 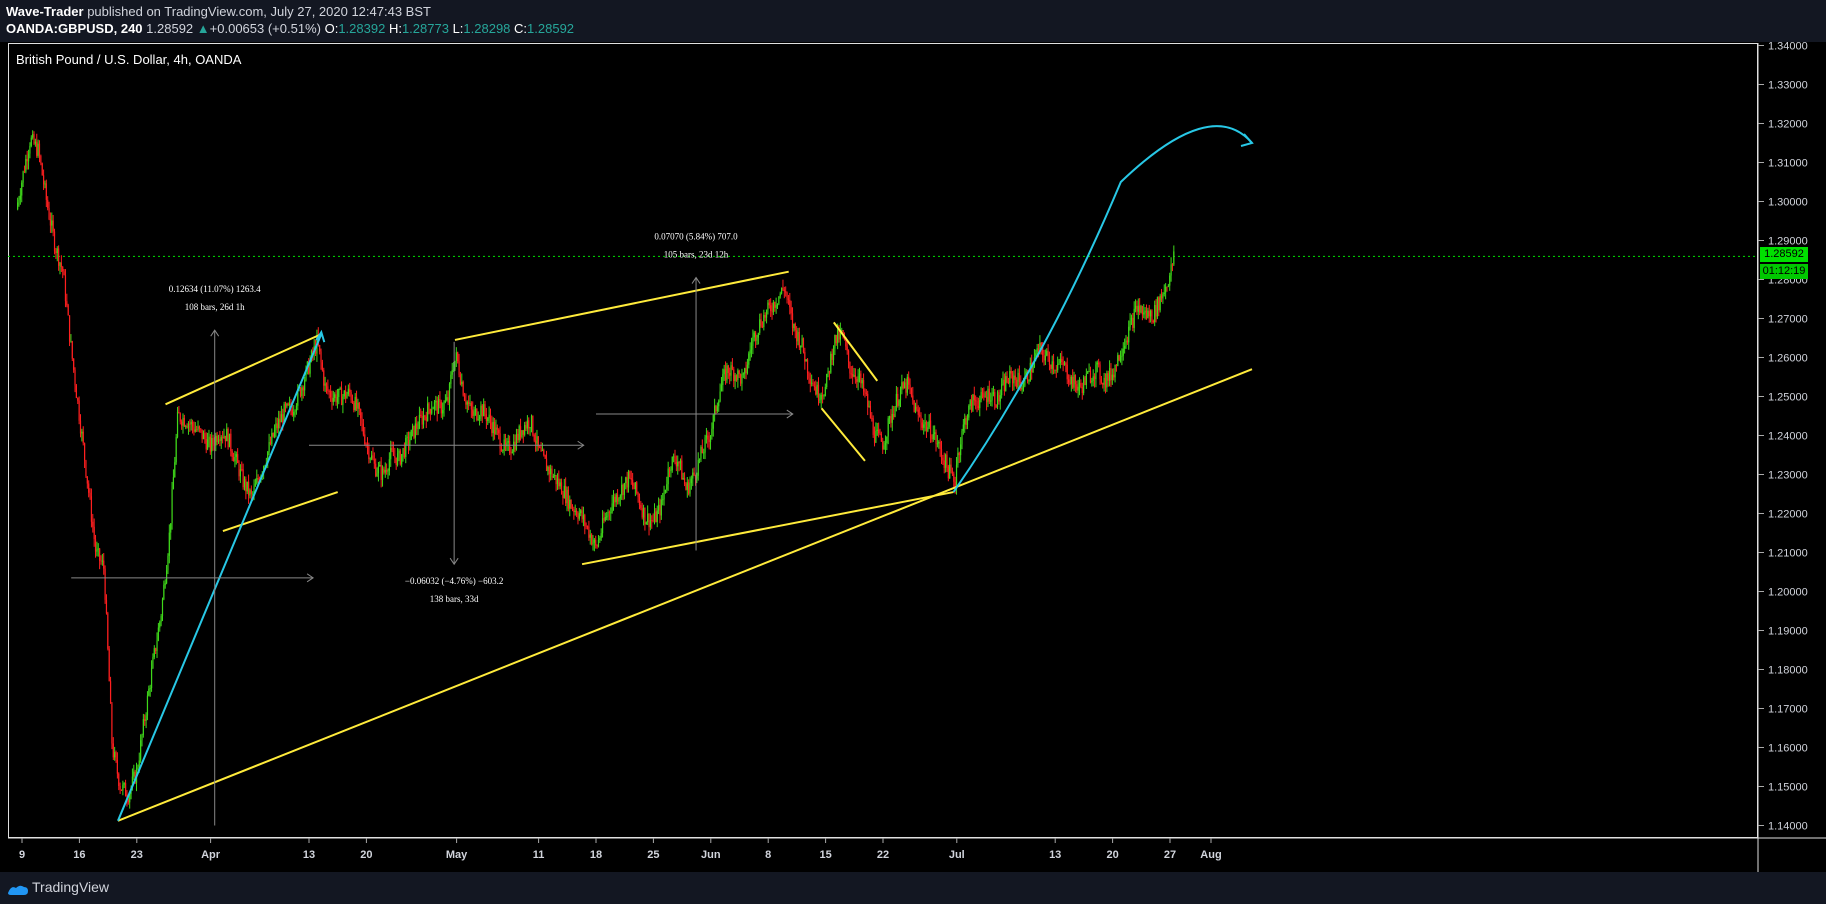 What do you see at coordinates (1788, 710) in the screenshot?
I see `y-tick-label: 1.17000` at bounding box center [1788, 710].